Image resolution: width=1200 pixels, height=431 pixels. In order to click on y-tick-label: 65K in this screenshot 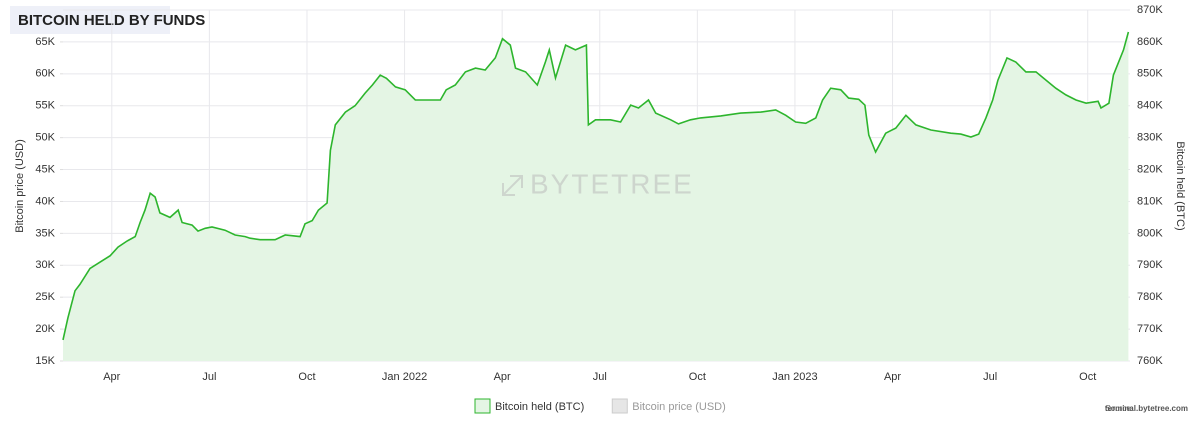, I will do `click(45, 42)`.